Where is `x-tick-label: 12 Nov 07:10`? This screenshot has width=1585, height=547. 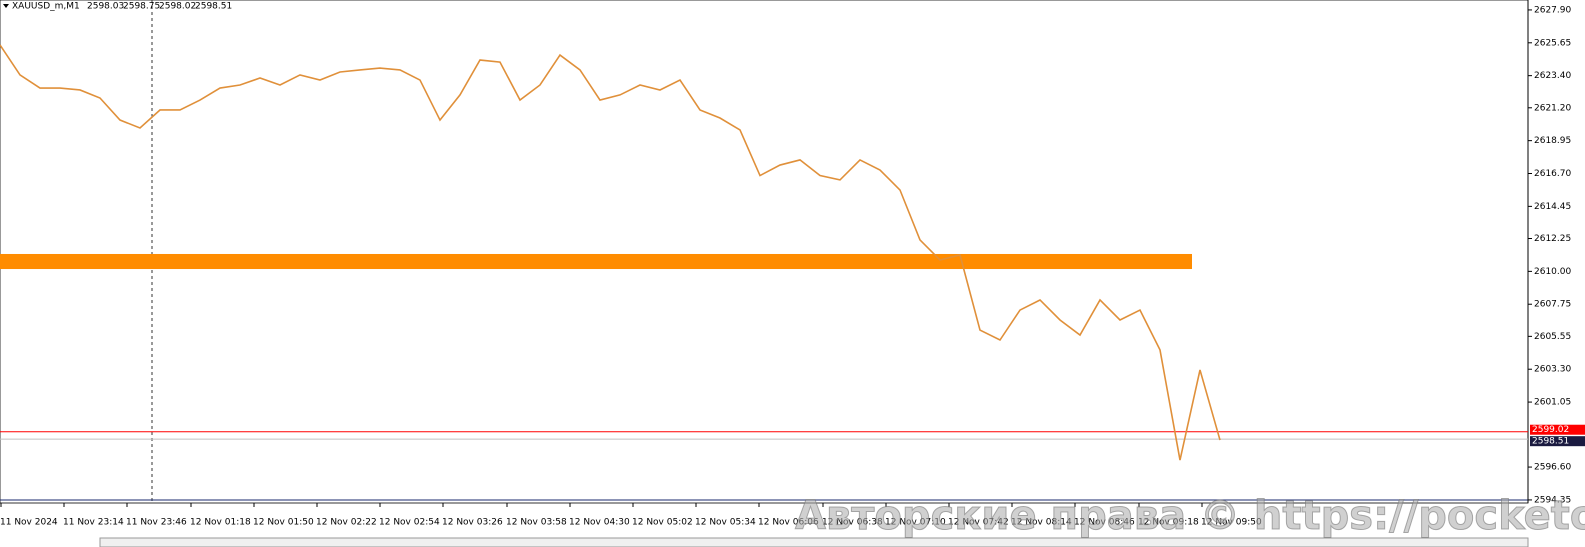 x-tick-label: 12 Nov 07:10 is located at coordinates (915, 523).